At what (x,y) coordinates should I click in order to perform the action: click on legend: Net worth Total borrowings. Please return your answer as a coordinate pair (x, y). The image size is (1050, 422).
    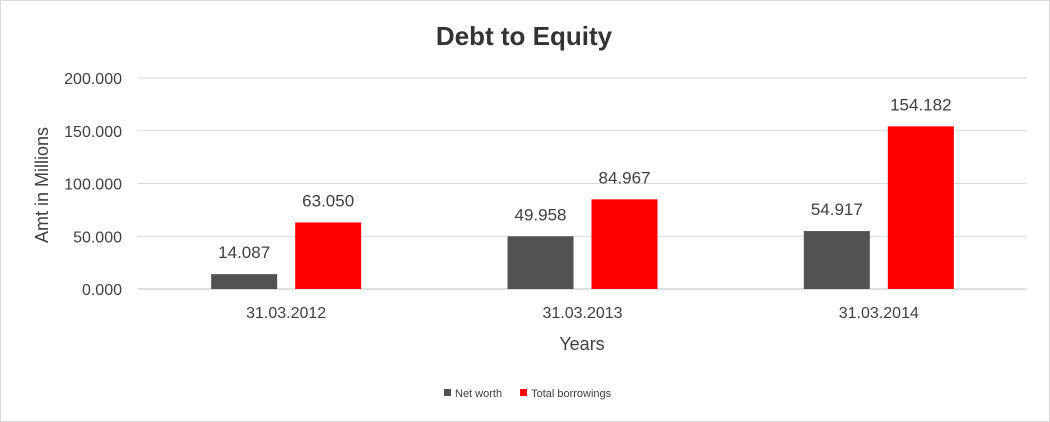
    Looking at the image, I should click on (528, 394).